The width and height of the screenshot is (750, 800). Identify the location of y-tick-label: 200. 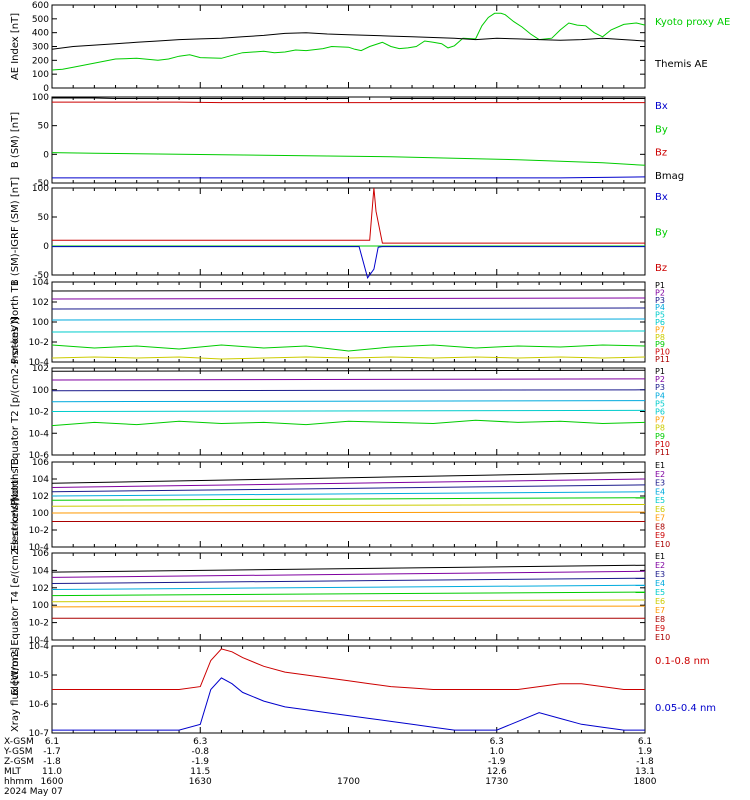
(40, 61).